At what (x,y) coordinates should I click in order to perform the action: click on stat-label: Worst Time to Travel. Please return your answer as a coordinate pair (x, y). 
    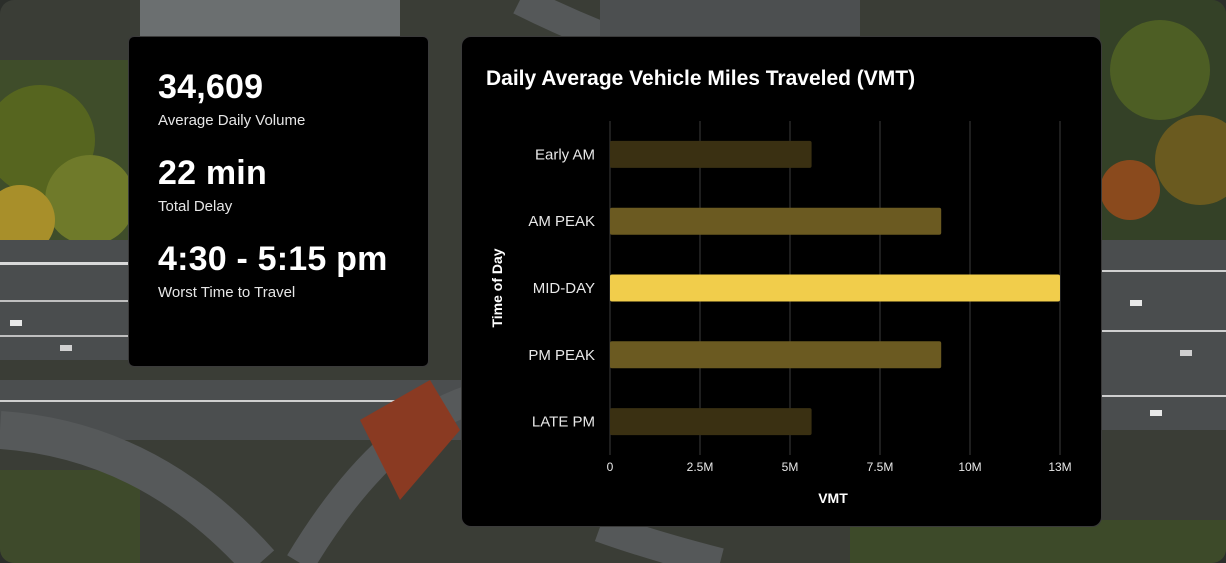
    Looking at the image, I should click on (227, 292).